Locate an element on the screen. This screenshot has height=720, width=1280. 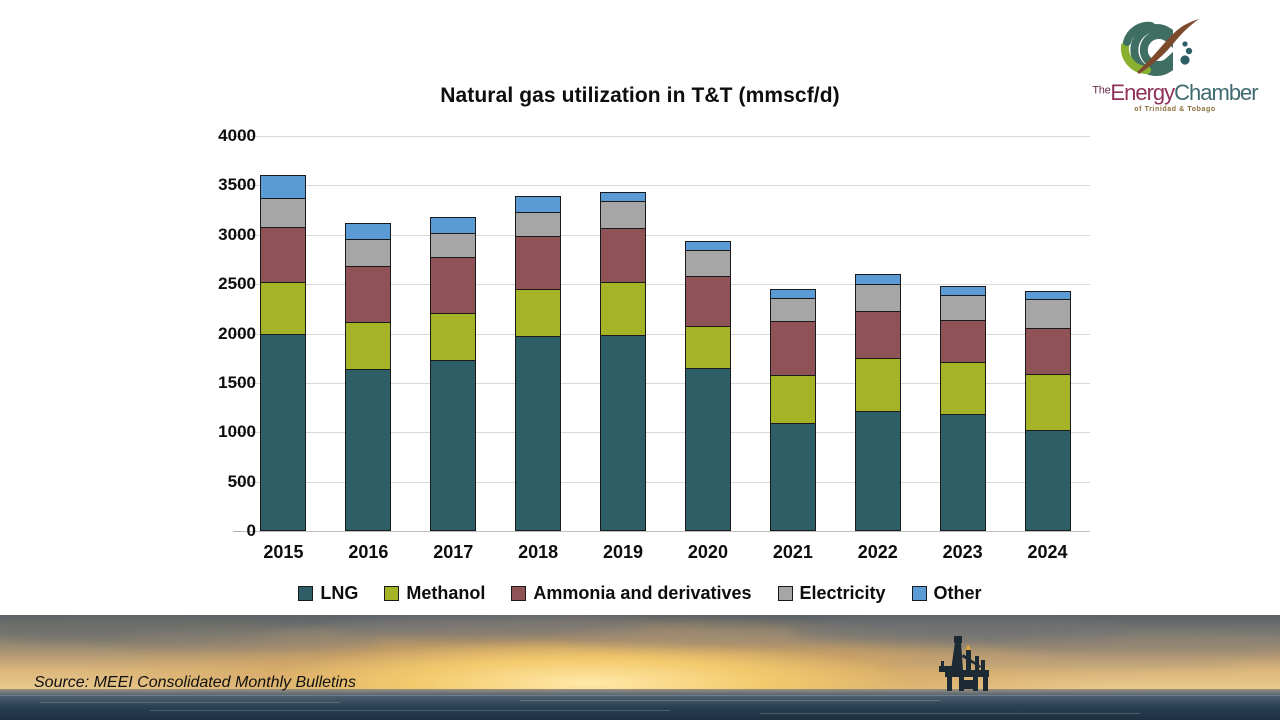
legend-item-lng: LNG is located at coordinates (328, 593).